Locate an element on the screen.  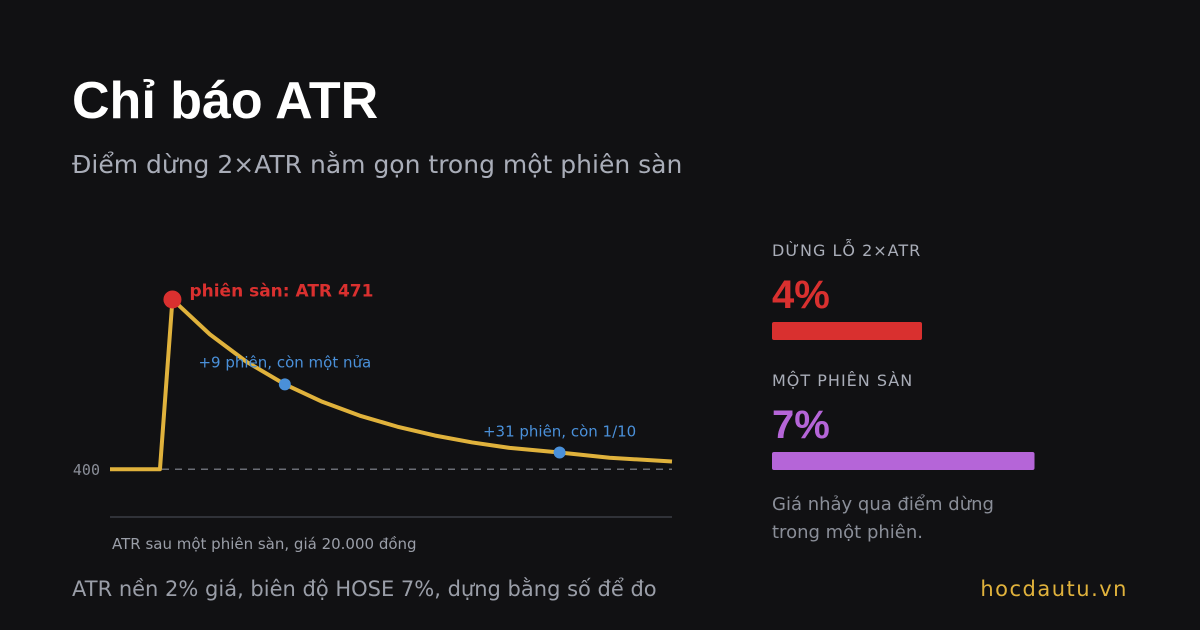
annotation-label: phiên sàn: ATR 471 is located at coordinates (281, 291).